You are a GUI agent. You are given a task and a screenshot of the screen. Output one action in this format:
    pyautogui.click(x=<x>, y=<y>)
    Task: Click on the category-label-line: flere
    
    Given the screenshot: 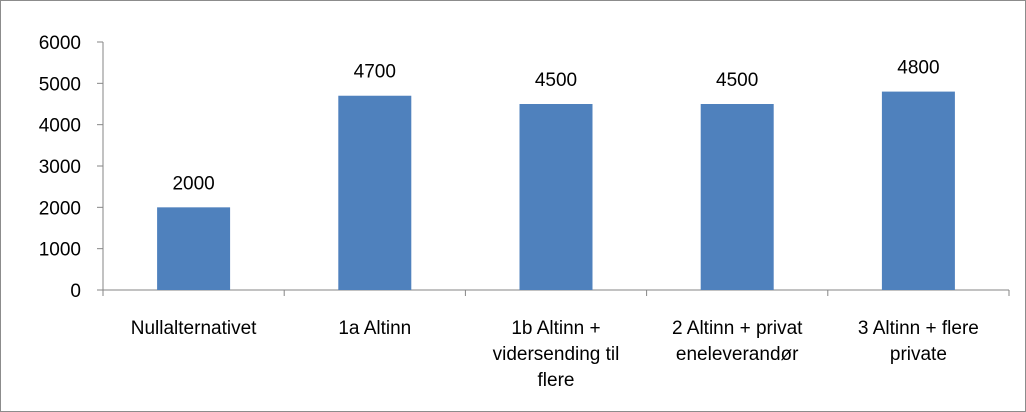 What is the action you would take?
    pyautogui.click(x=556, y=380)
    